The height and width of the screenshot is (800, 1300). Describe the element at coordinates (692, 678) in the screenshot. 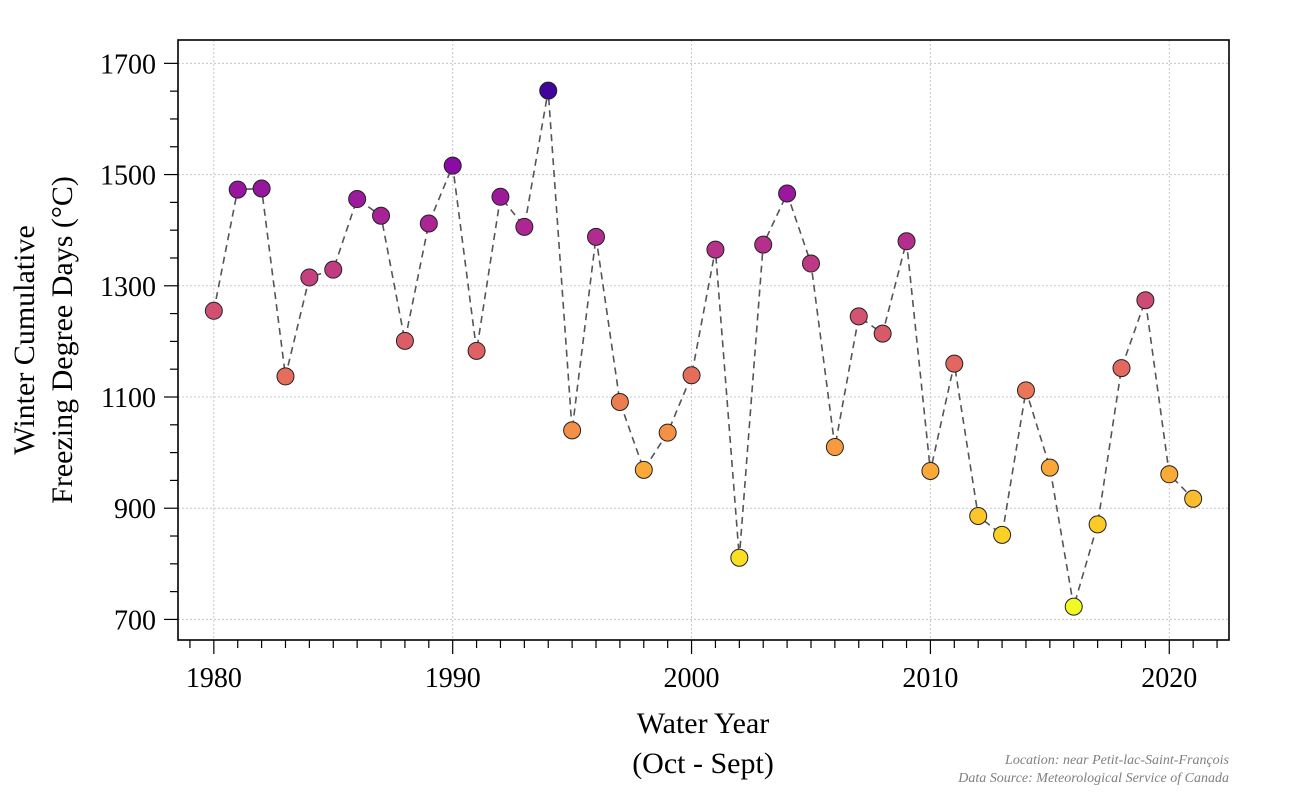

I see `x-tick-label: 2000` at that location.